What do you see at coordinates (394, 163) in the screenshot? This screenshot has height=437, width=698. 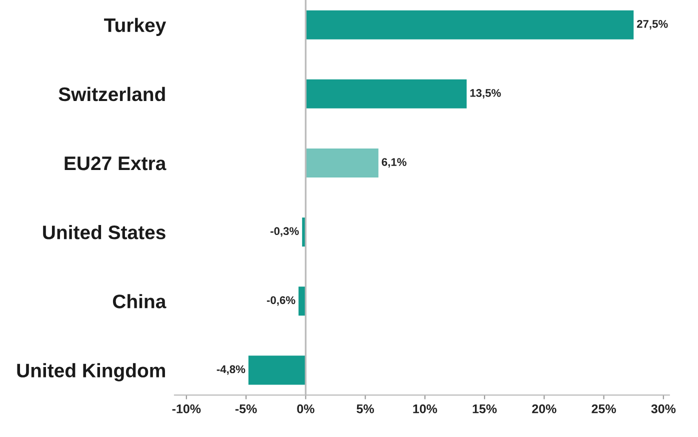 I see `data-label: 6,1%` at bounding box center [394, 163].